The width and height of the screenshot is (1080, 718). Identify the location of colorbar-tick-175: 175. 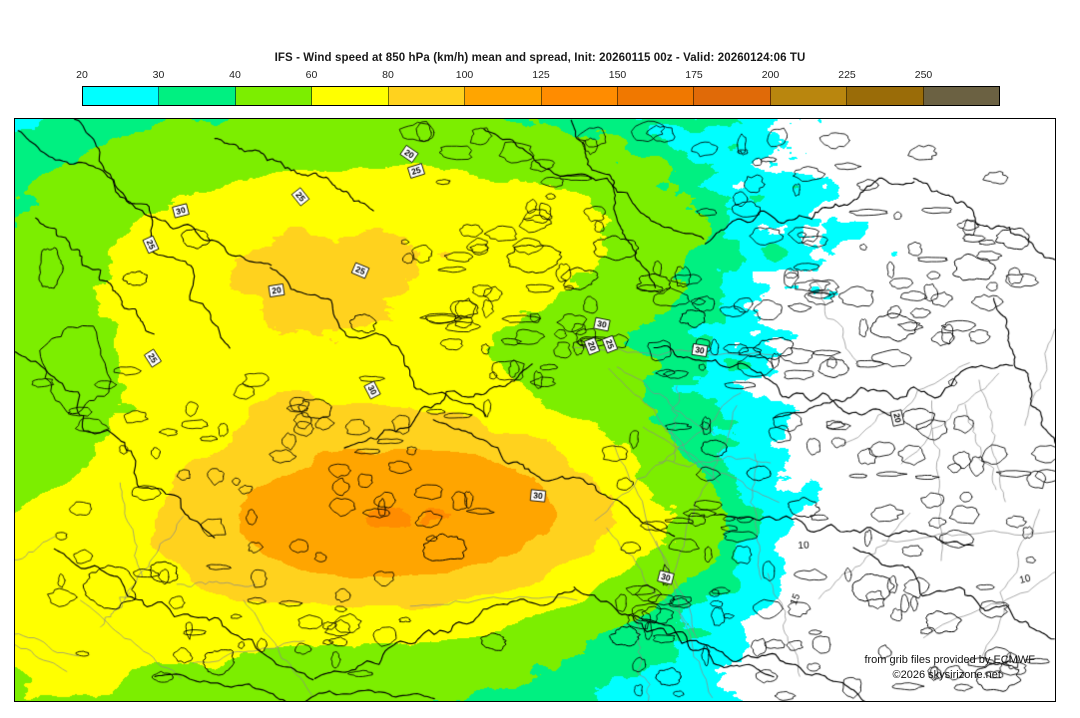
(694, 75).